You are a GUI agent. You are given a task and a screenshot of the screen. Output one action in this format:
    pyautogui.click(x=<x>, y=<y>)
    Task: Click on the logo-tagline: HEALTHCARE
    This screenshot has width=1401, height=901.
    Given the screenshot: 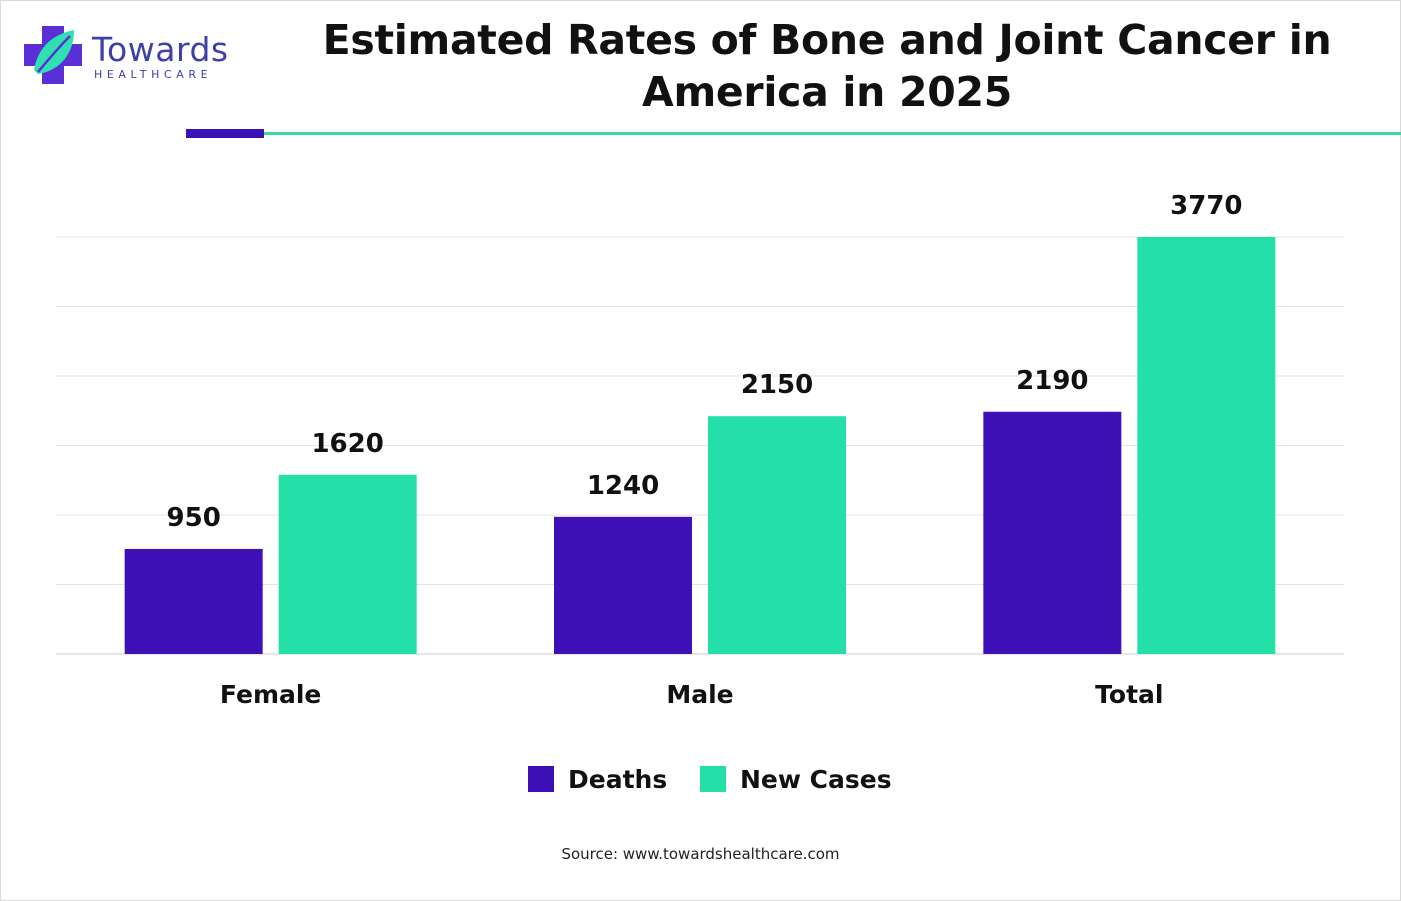 What is the action you would take?
    pyautogui.click(x=153, y=74)
    